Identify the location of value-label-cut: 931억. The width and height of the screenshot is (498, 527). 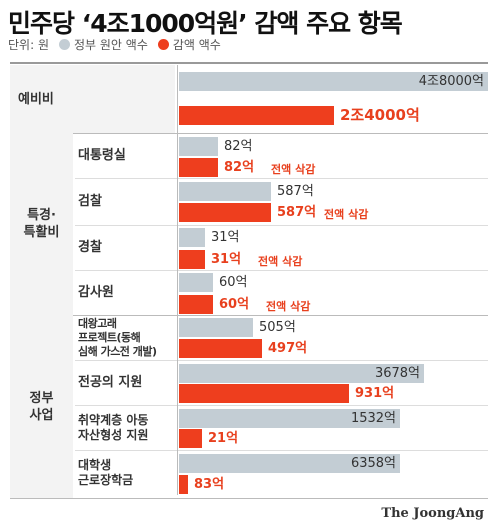
(375, 393).